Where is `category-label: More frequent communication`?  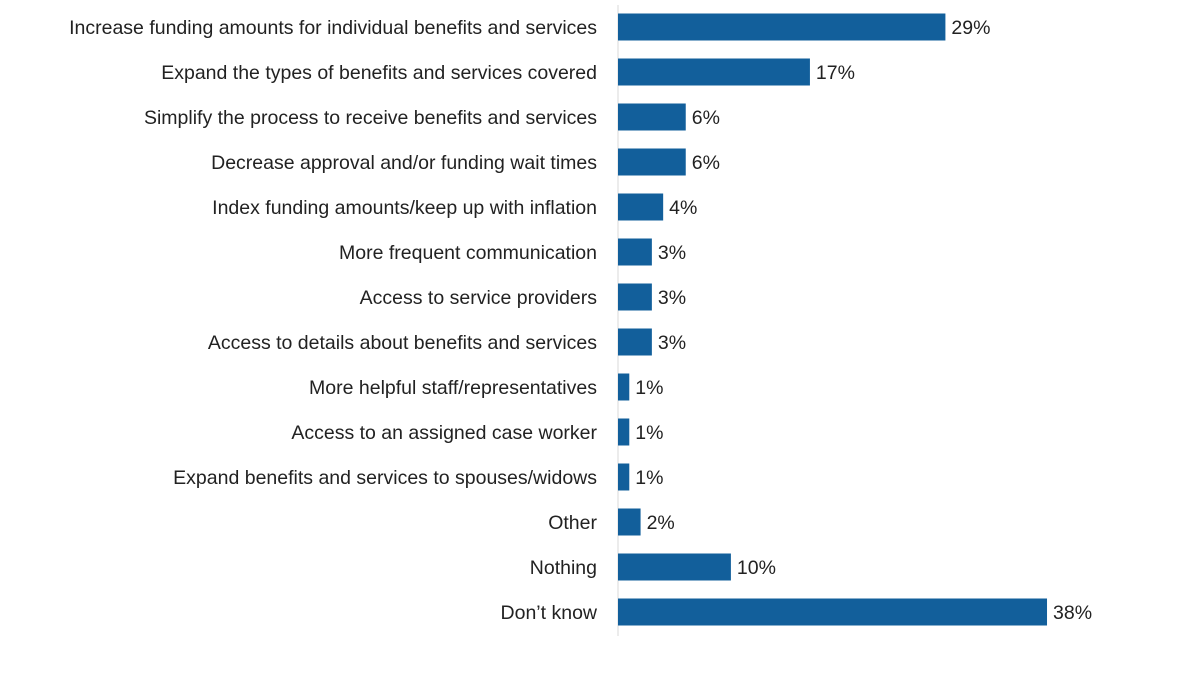 category-label: More frequent communication is located at coordinates (468, 253).